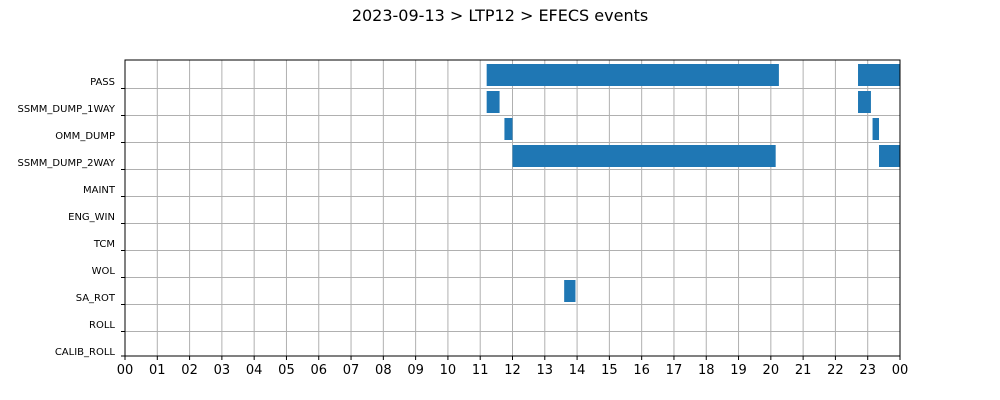 The image size is (1000, 400). I want to click on y-tick-label: OMM_DUMP, so click(85, 136).